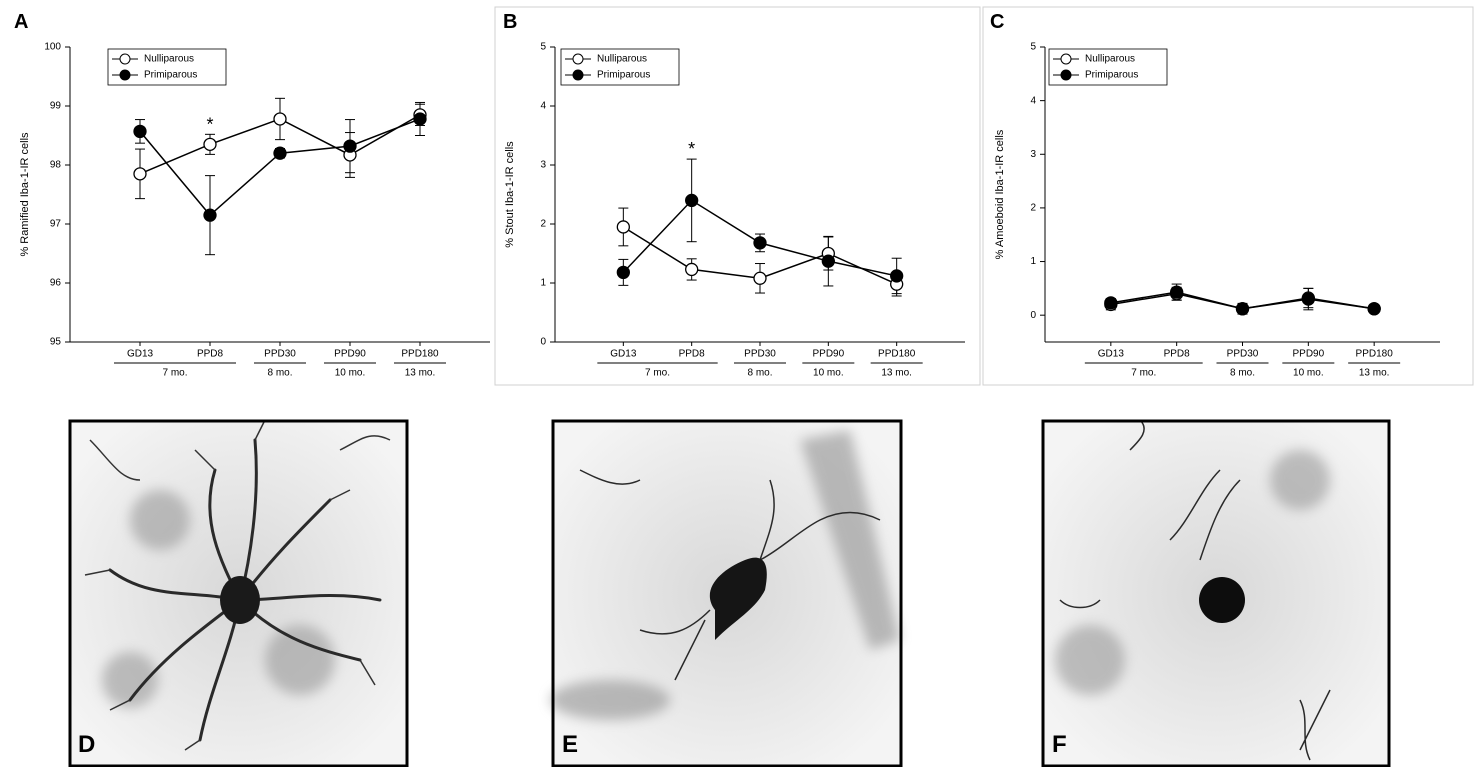 The image size is (1475, 772). Describe the element at coordinates (510, 194) in the screenshot. I see `y-axis-label: % Stout Iba-1-IR cells` at that location.